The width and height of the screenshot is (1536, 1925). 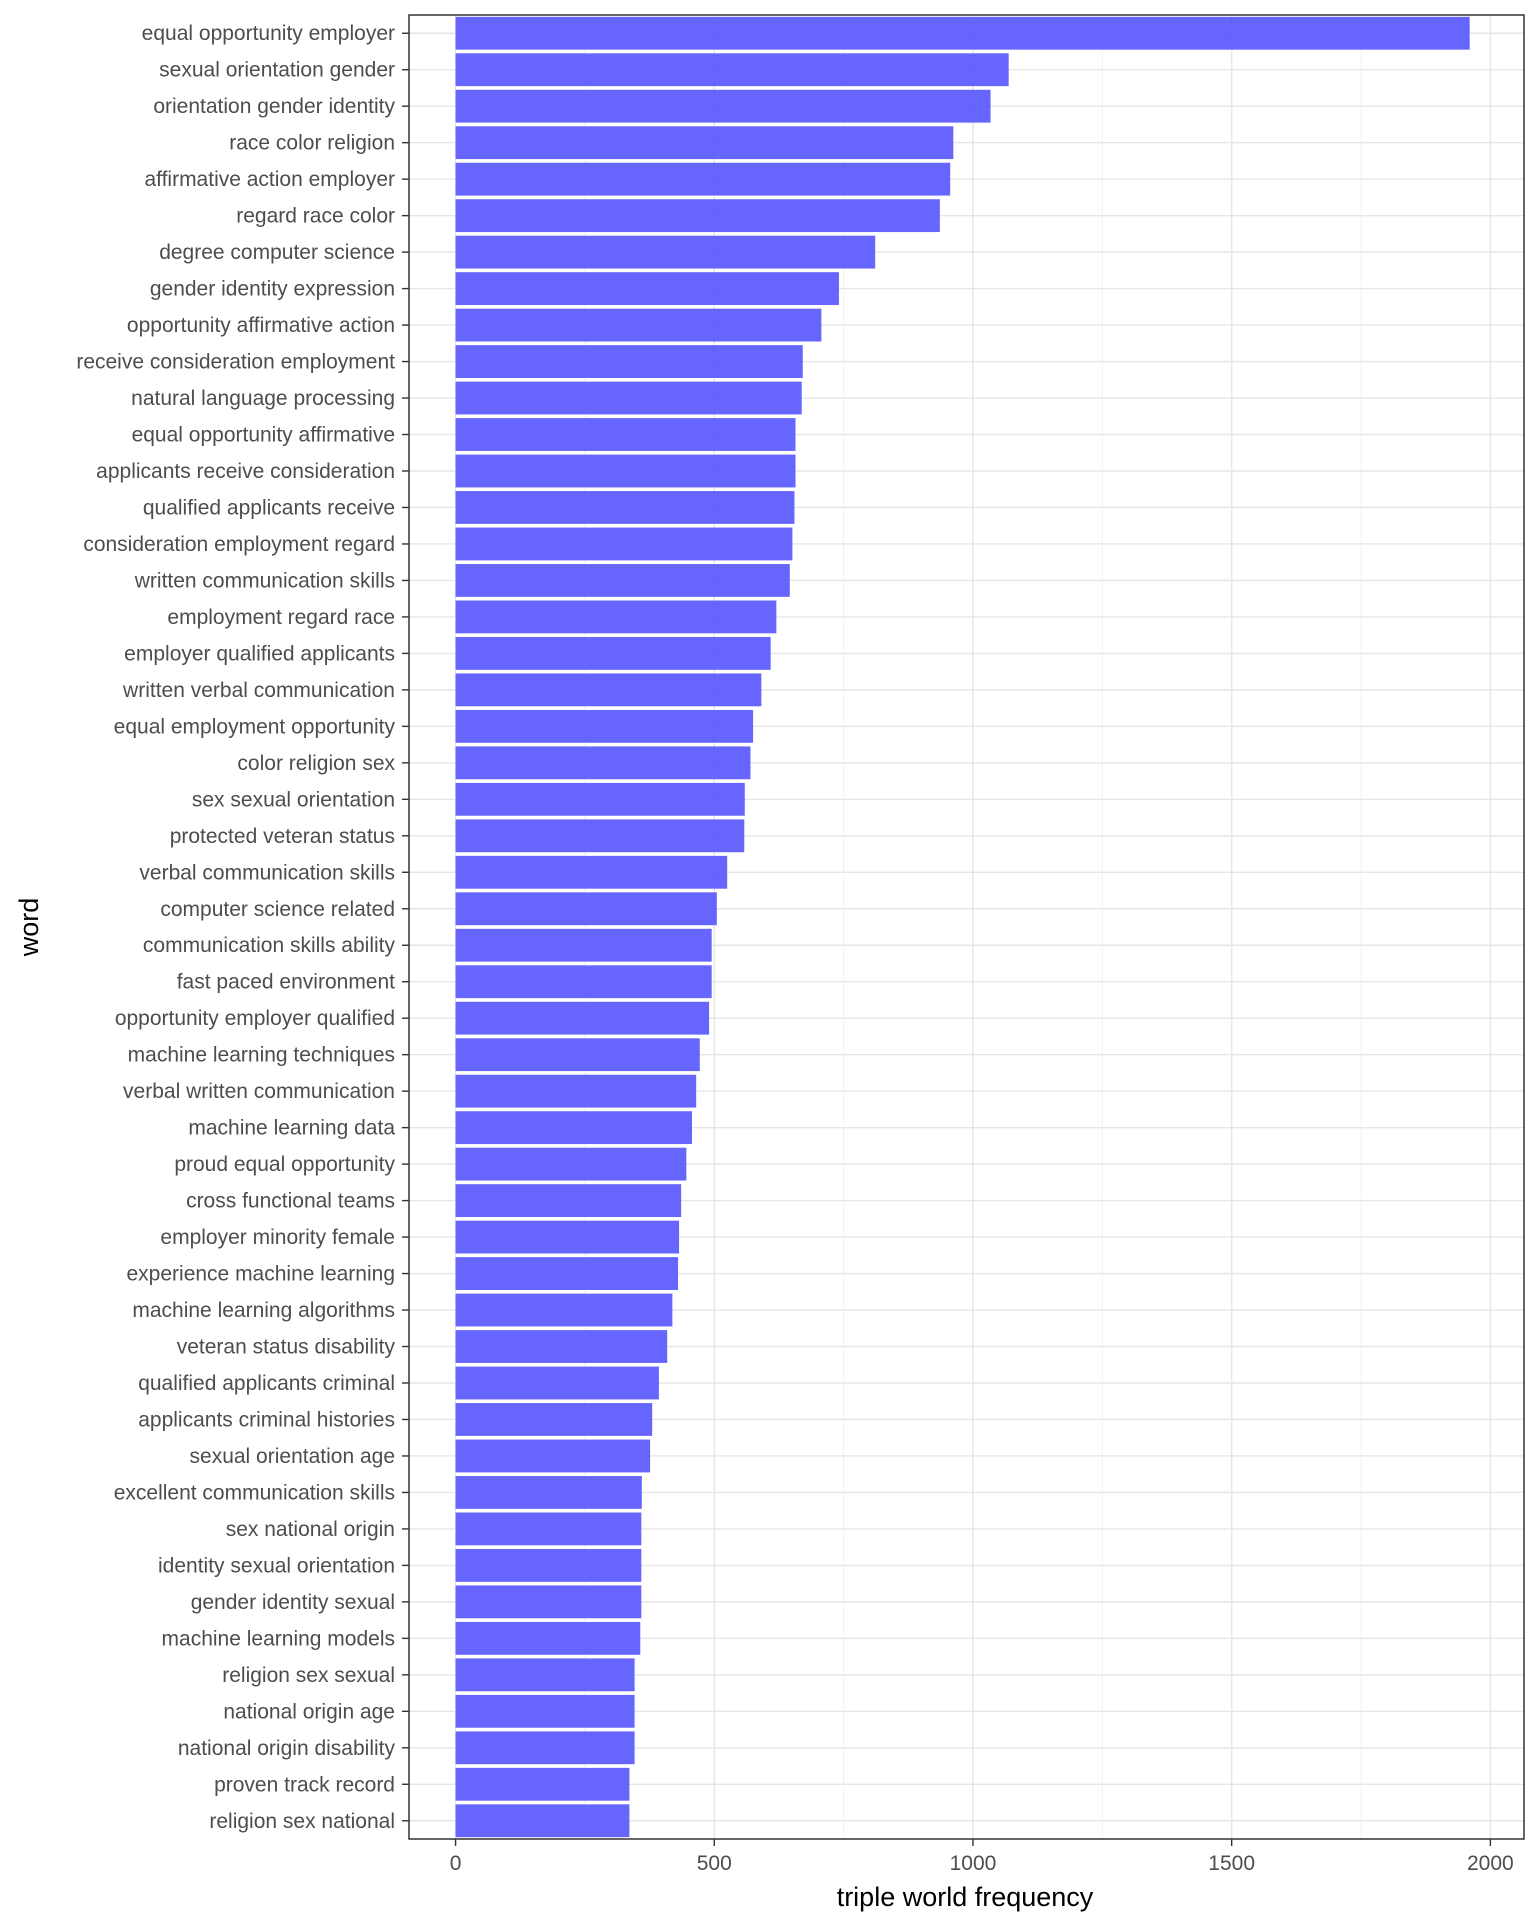 I want to click on y-tick-label: applicants receive consideration, so click(x=245, y=471).